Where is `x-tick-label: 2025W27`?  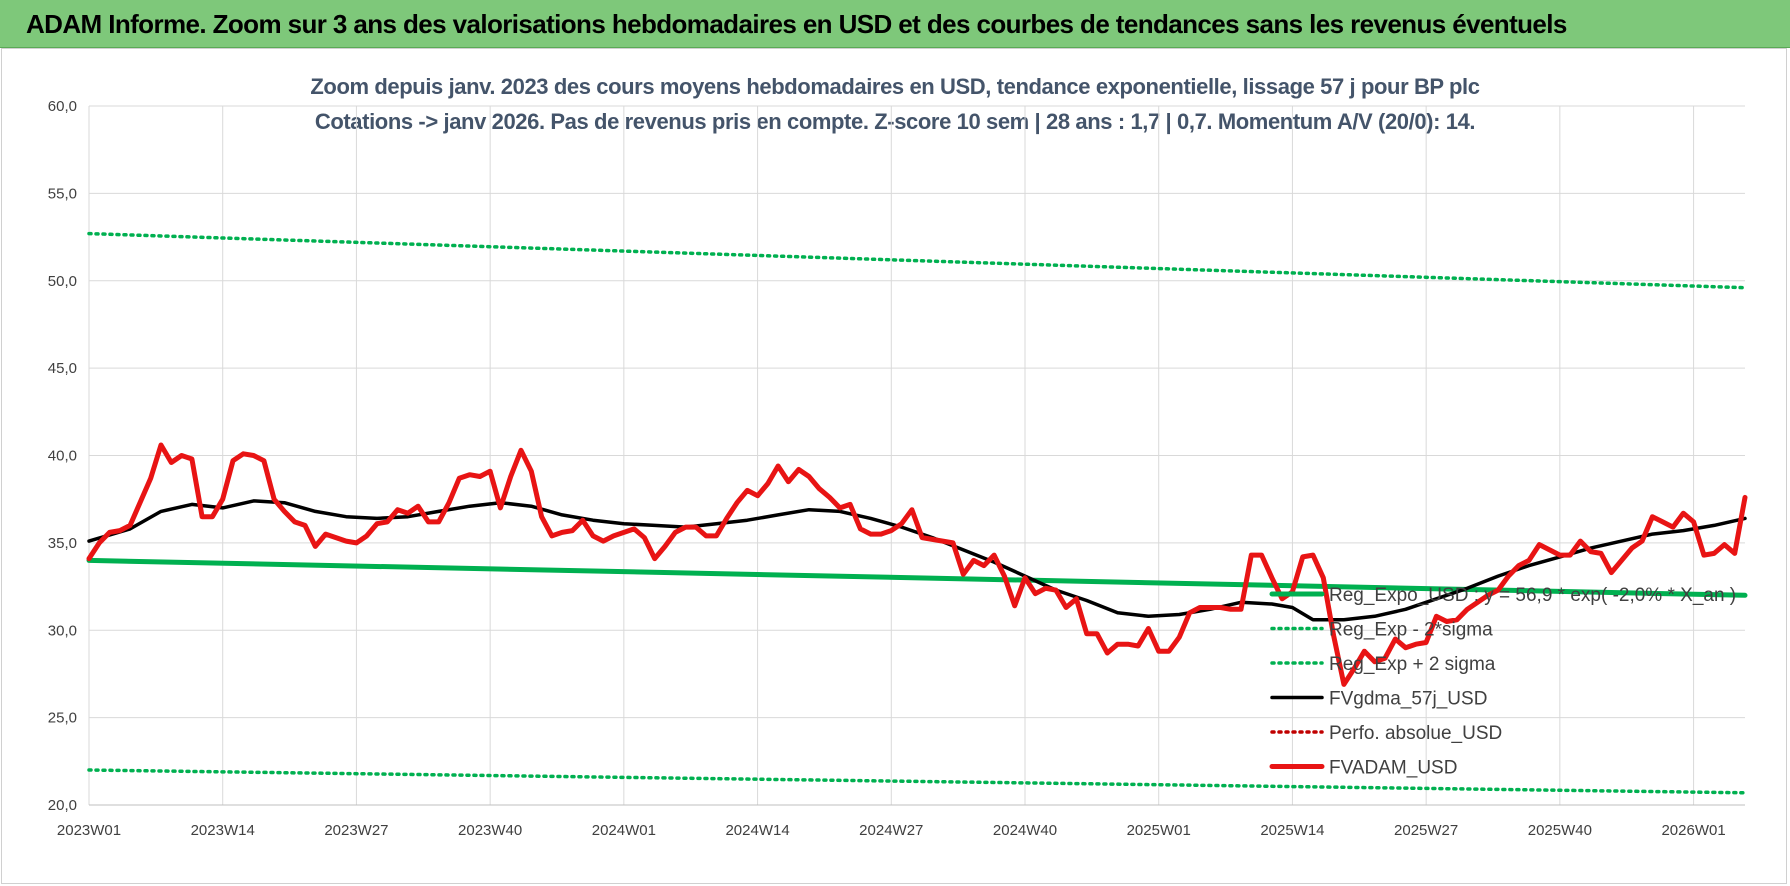 x-tick-label: 2025W27 is located at coordinates (1426, 830).